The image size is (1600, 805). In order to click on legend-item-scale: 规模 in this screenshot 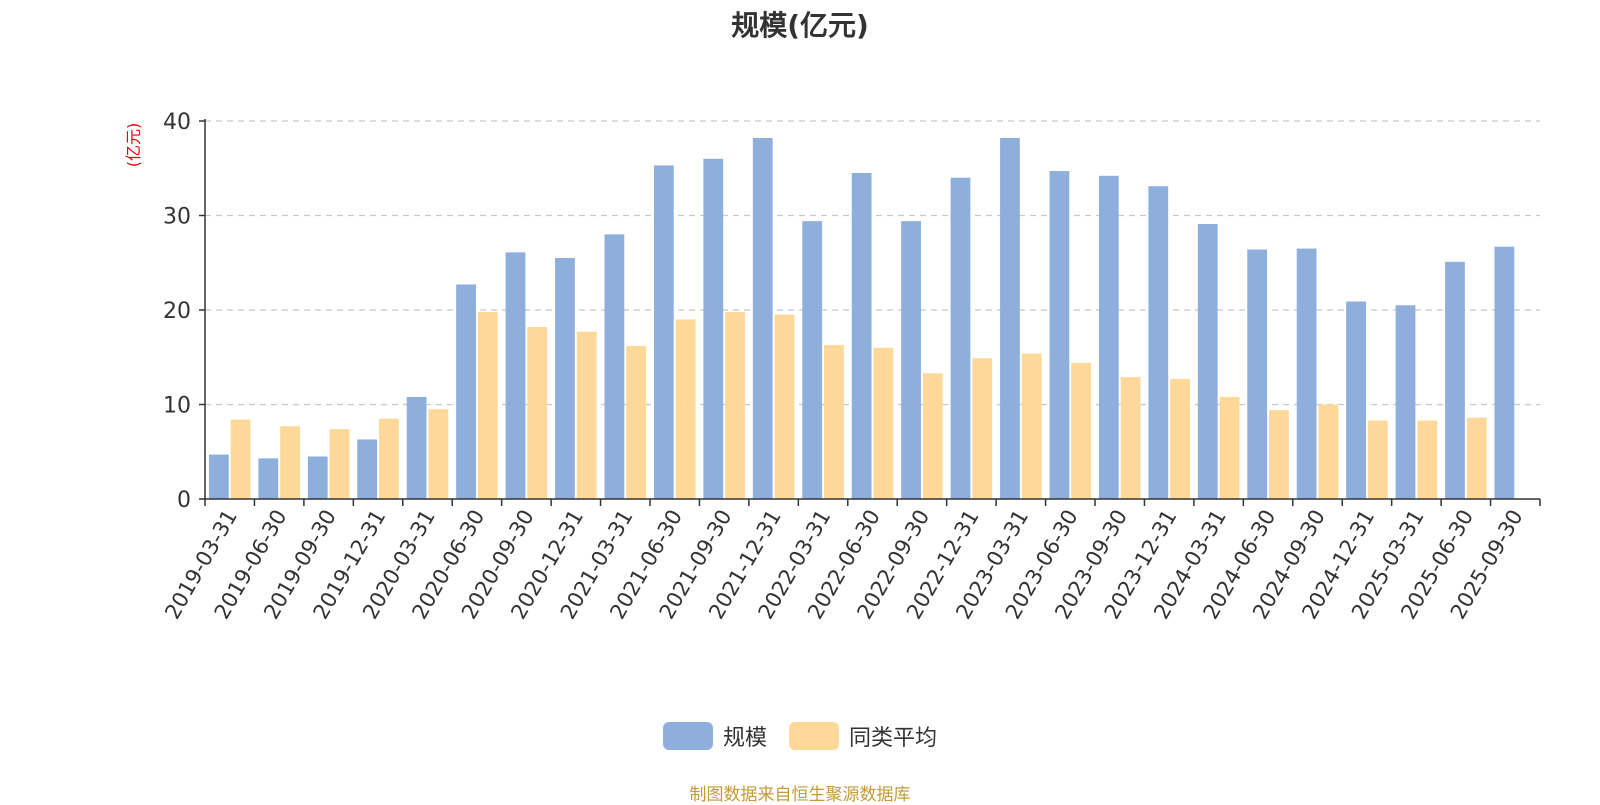, I will do `click(714, 736)`.